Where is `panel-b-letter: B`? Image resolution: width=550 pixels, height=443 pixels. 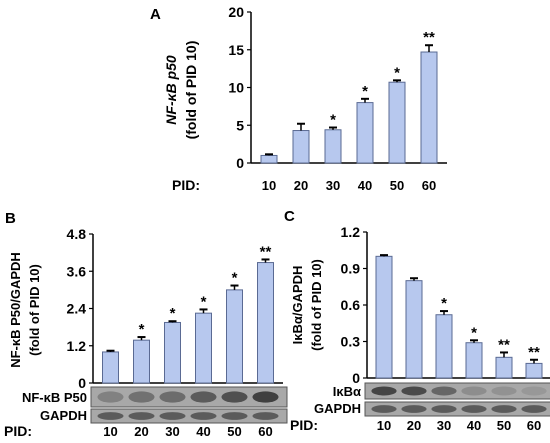
panel-b-letter: B is located at coordinates (10, 218).